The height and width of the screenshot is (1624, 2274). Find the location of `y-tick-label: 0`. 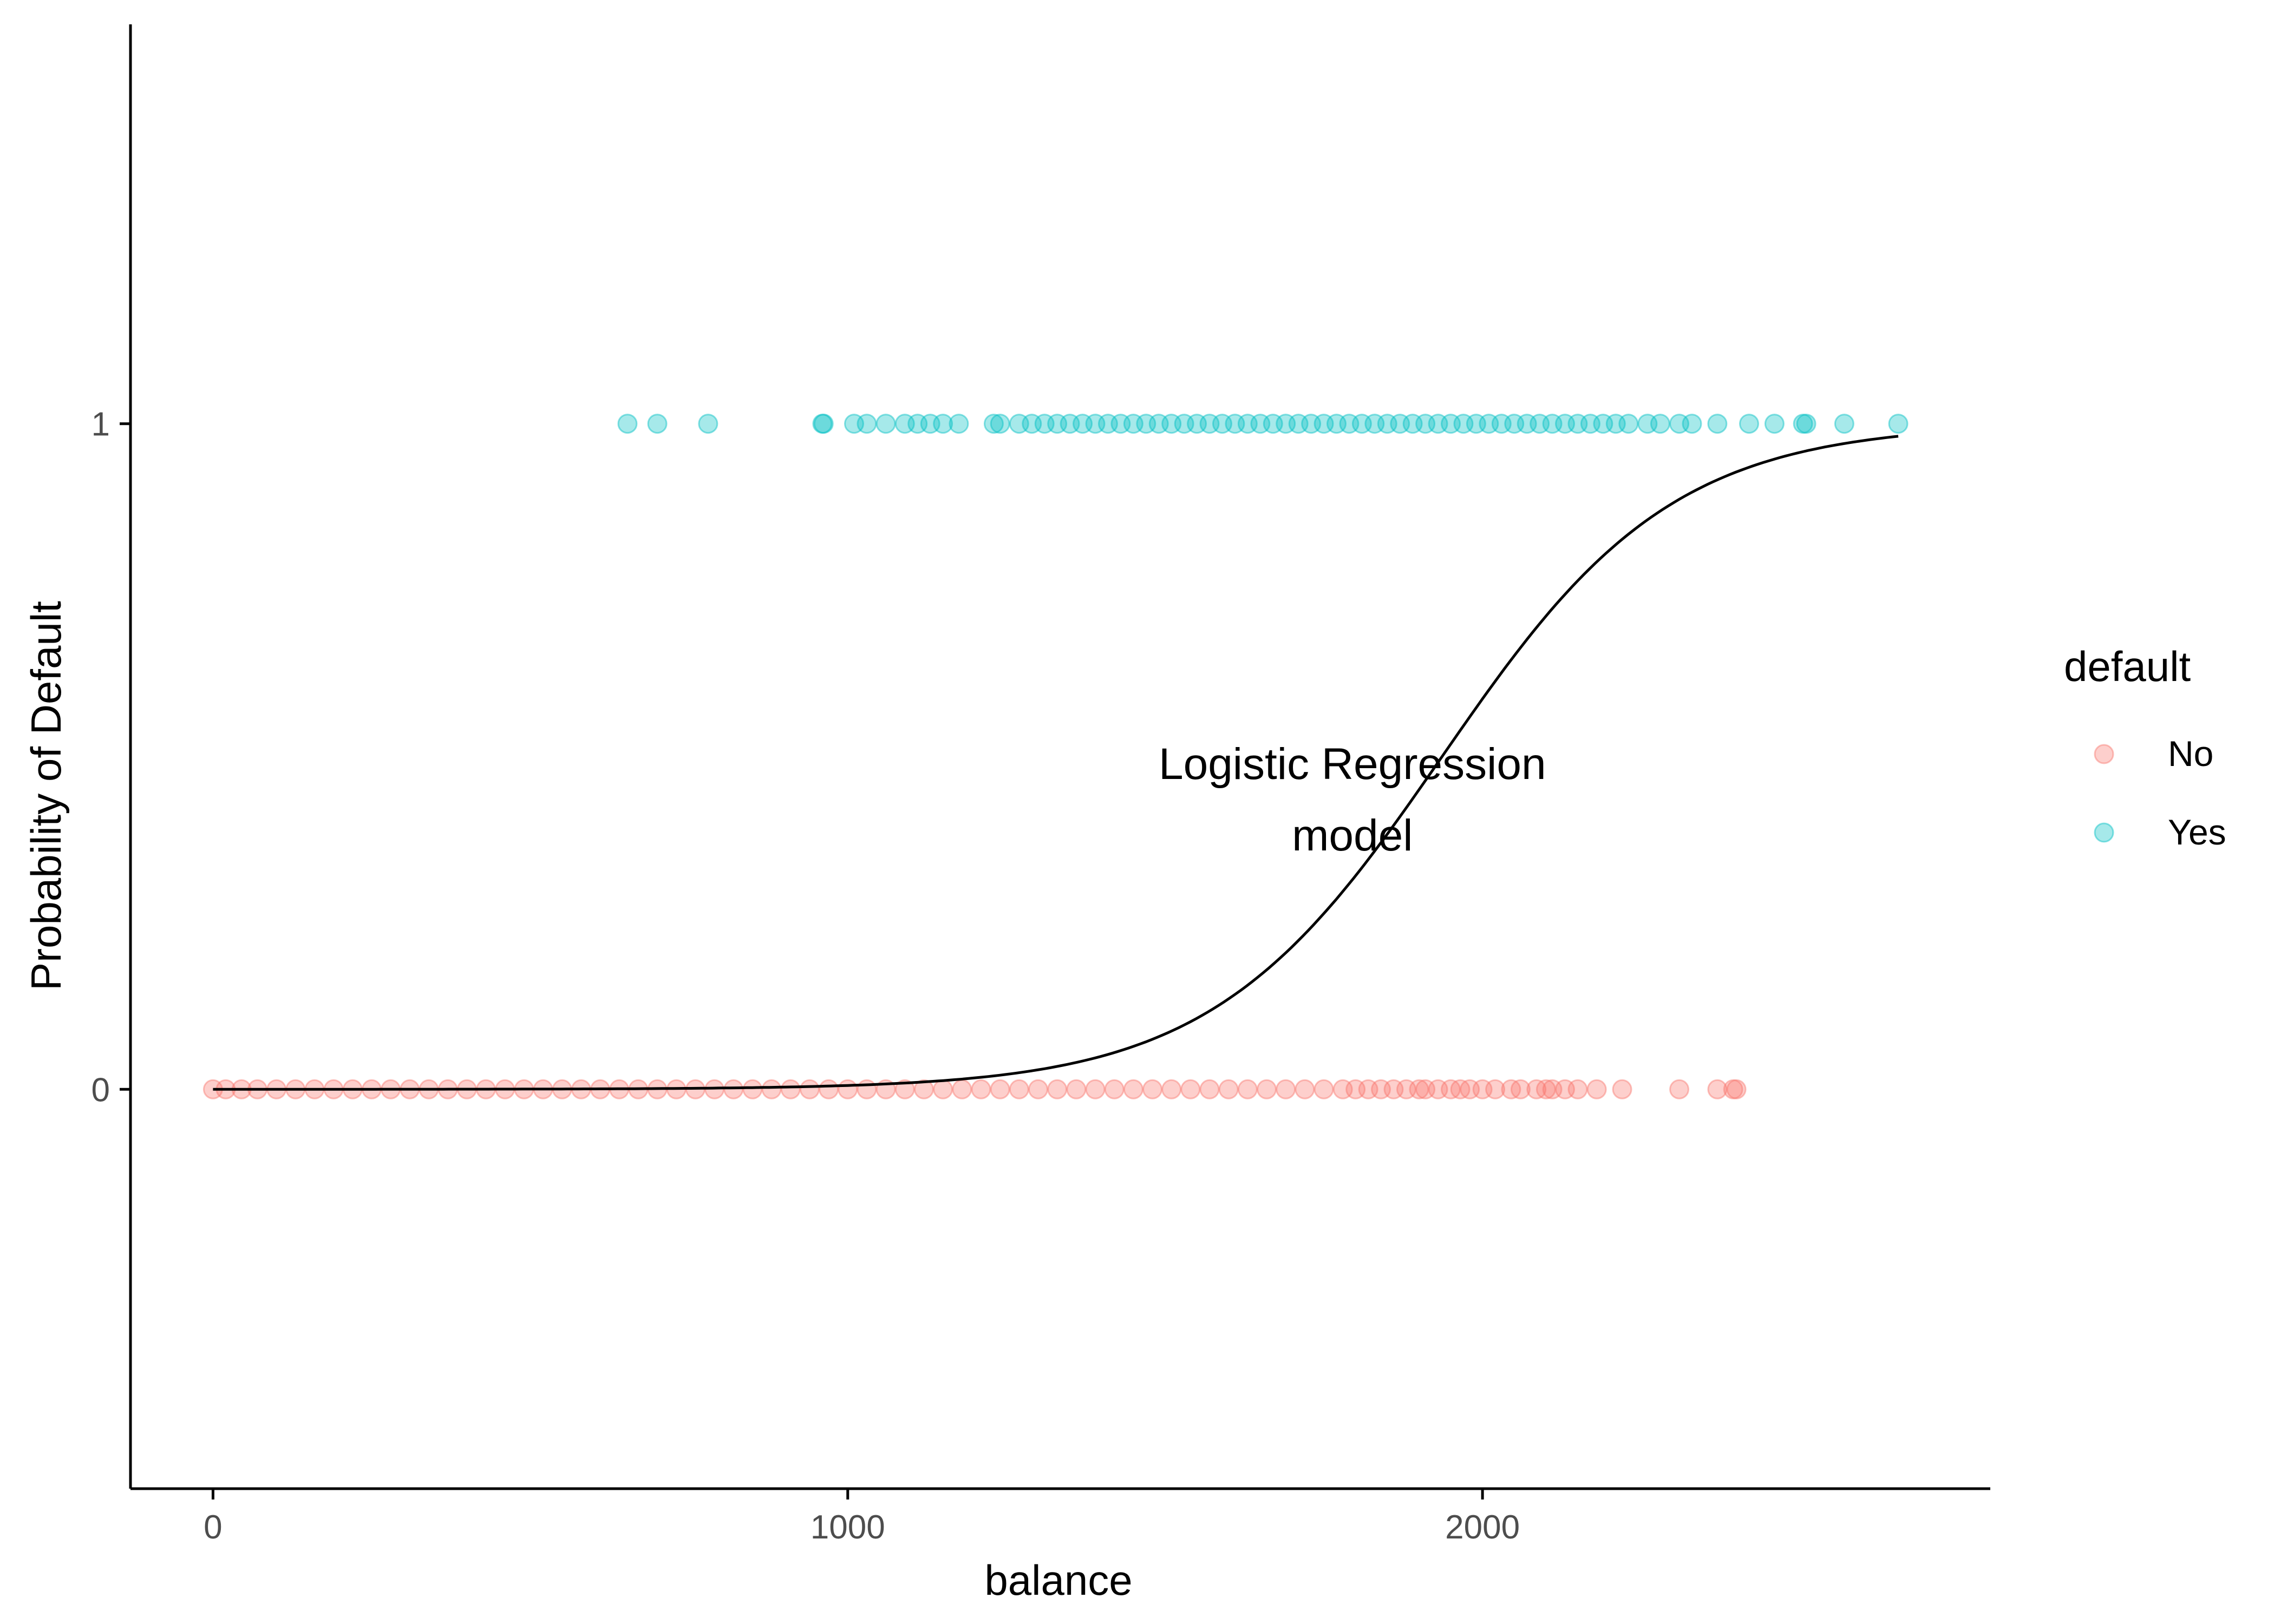

y-tick-label: 0 is located at coordinates (101, 1090).